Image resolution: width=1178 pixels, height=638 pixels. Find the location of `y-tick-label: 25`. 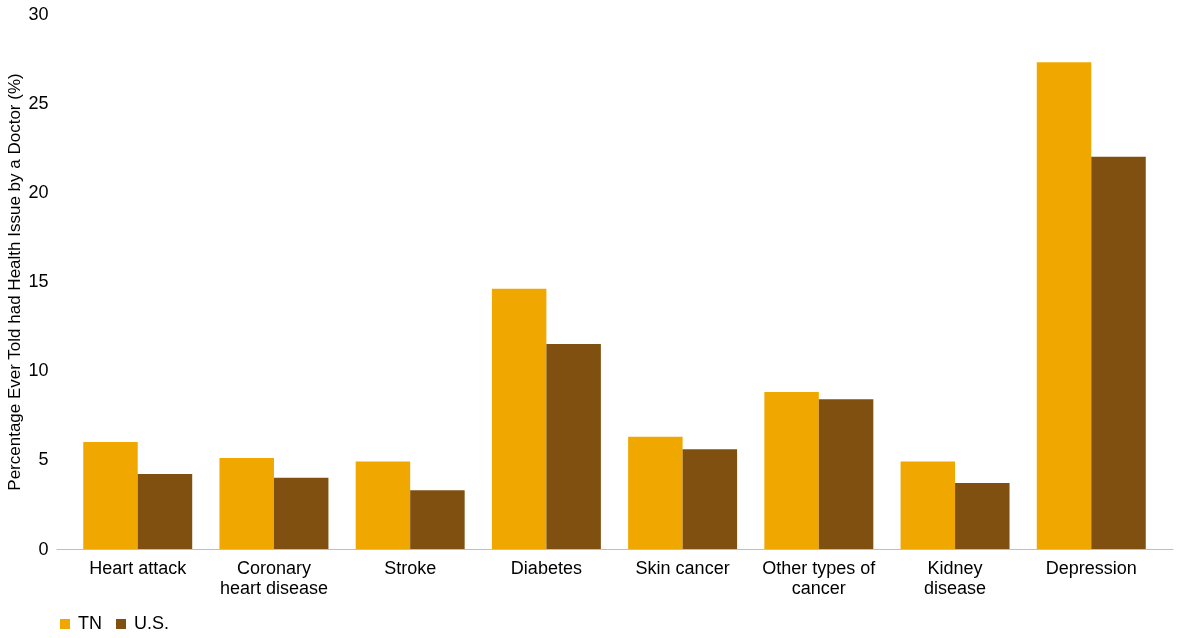

y-tick-label: 25 is located at coordinates (38, 102).